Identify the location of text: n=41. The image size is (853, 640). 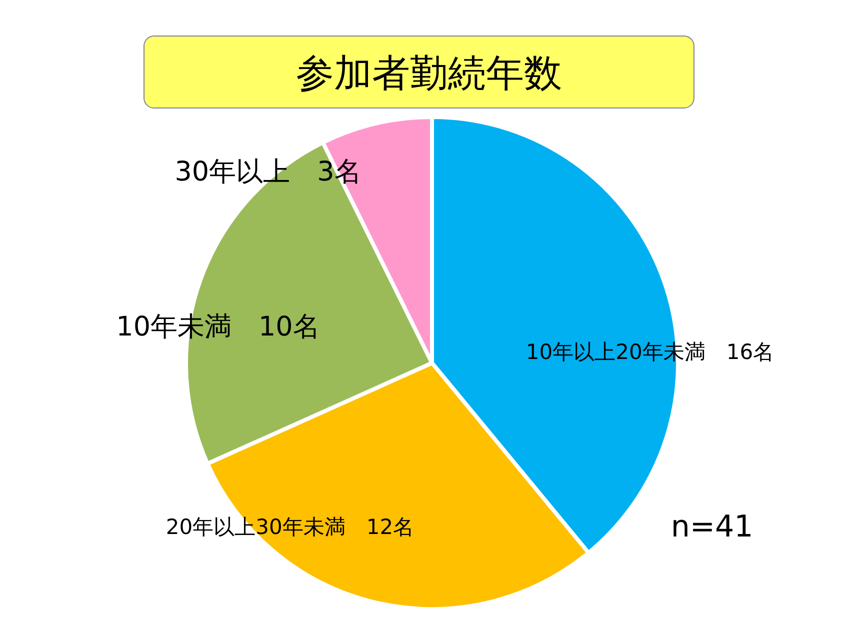
(712, 527).